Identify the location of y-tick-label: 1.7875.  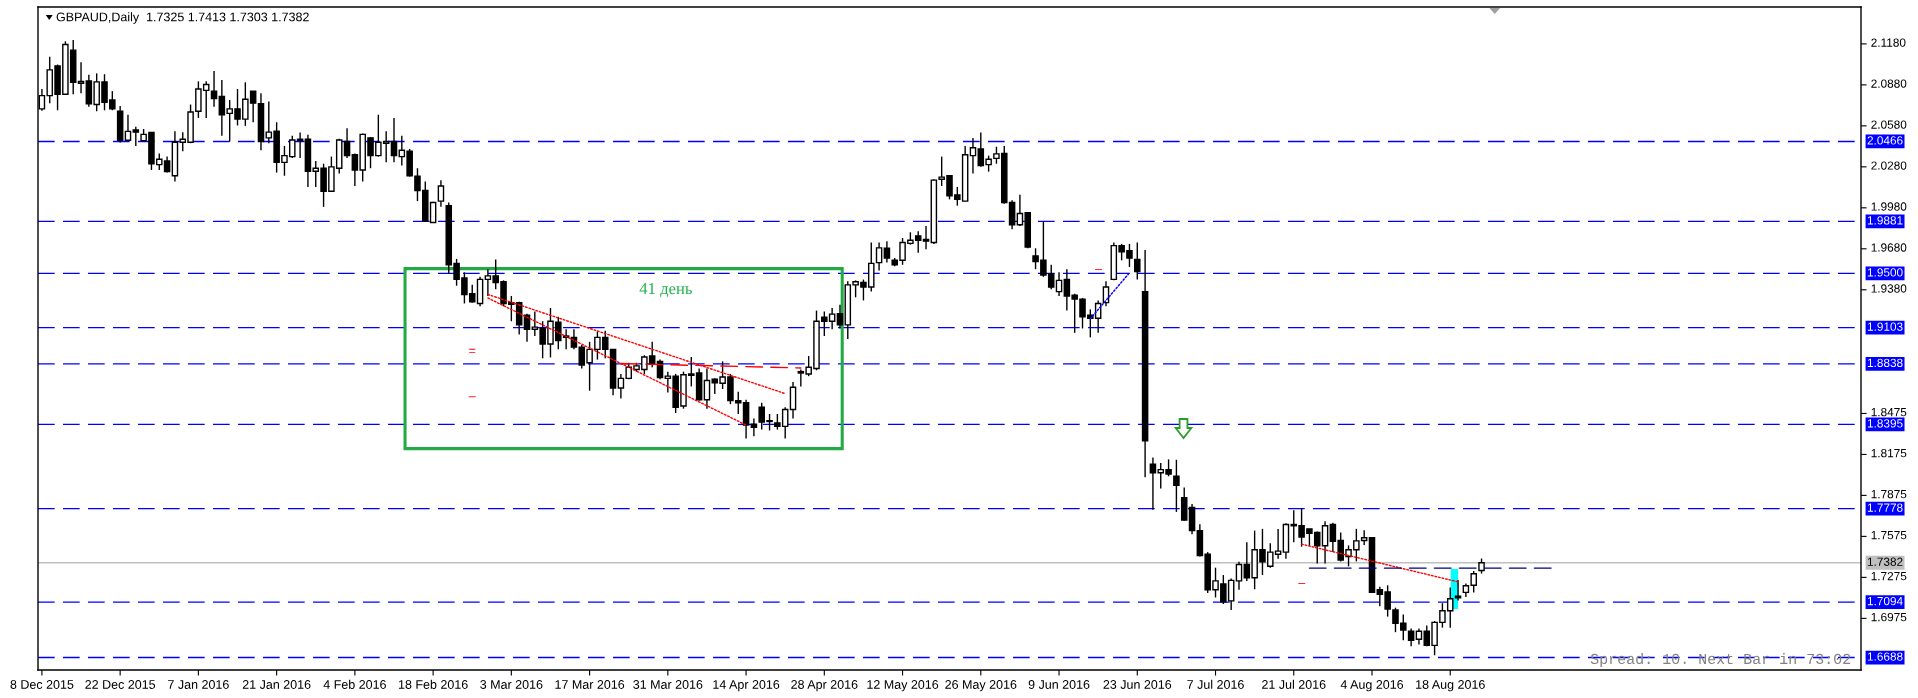
(1889, 494).